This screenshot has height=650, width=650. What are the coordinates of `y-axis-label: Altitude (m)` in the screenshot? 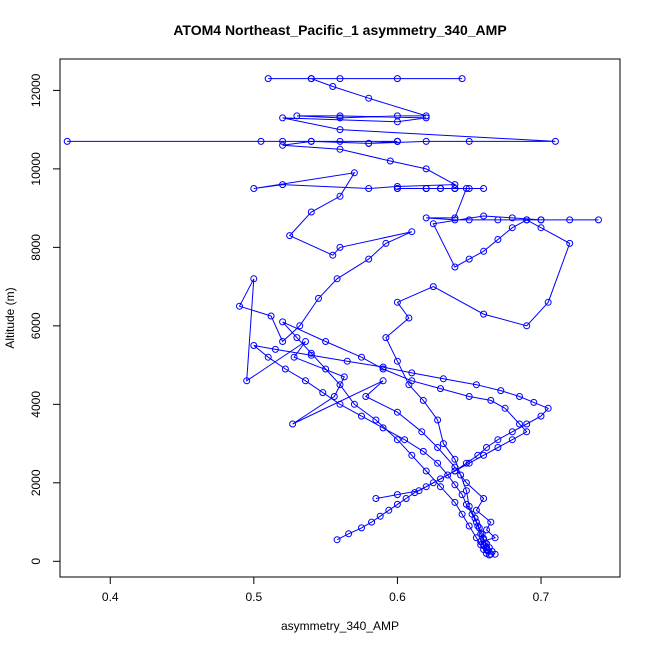 It's located at (10, 317).